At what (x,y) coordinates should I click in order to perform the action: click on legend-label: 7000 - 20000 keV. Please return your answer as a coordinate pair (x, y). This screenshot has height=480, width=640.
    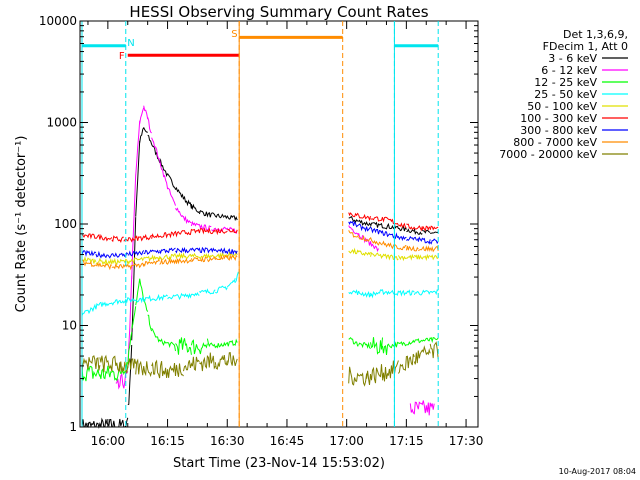
    Looking at the image, I should click on (548, 154).